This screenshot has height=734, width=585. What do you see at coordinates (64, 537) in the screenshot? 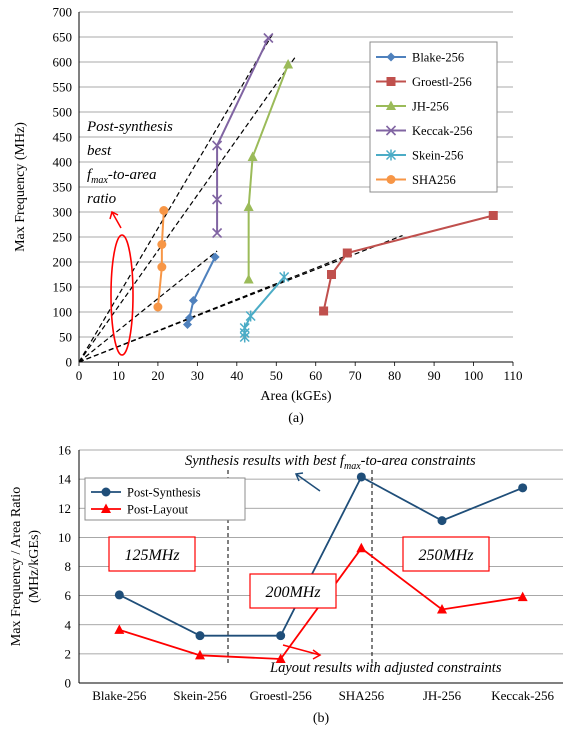
I see `y-tick-label: 10` at bounding box center [64, 537].